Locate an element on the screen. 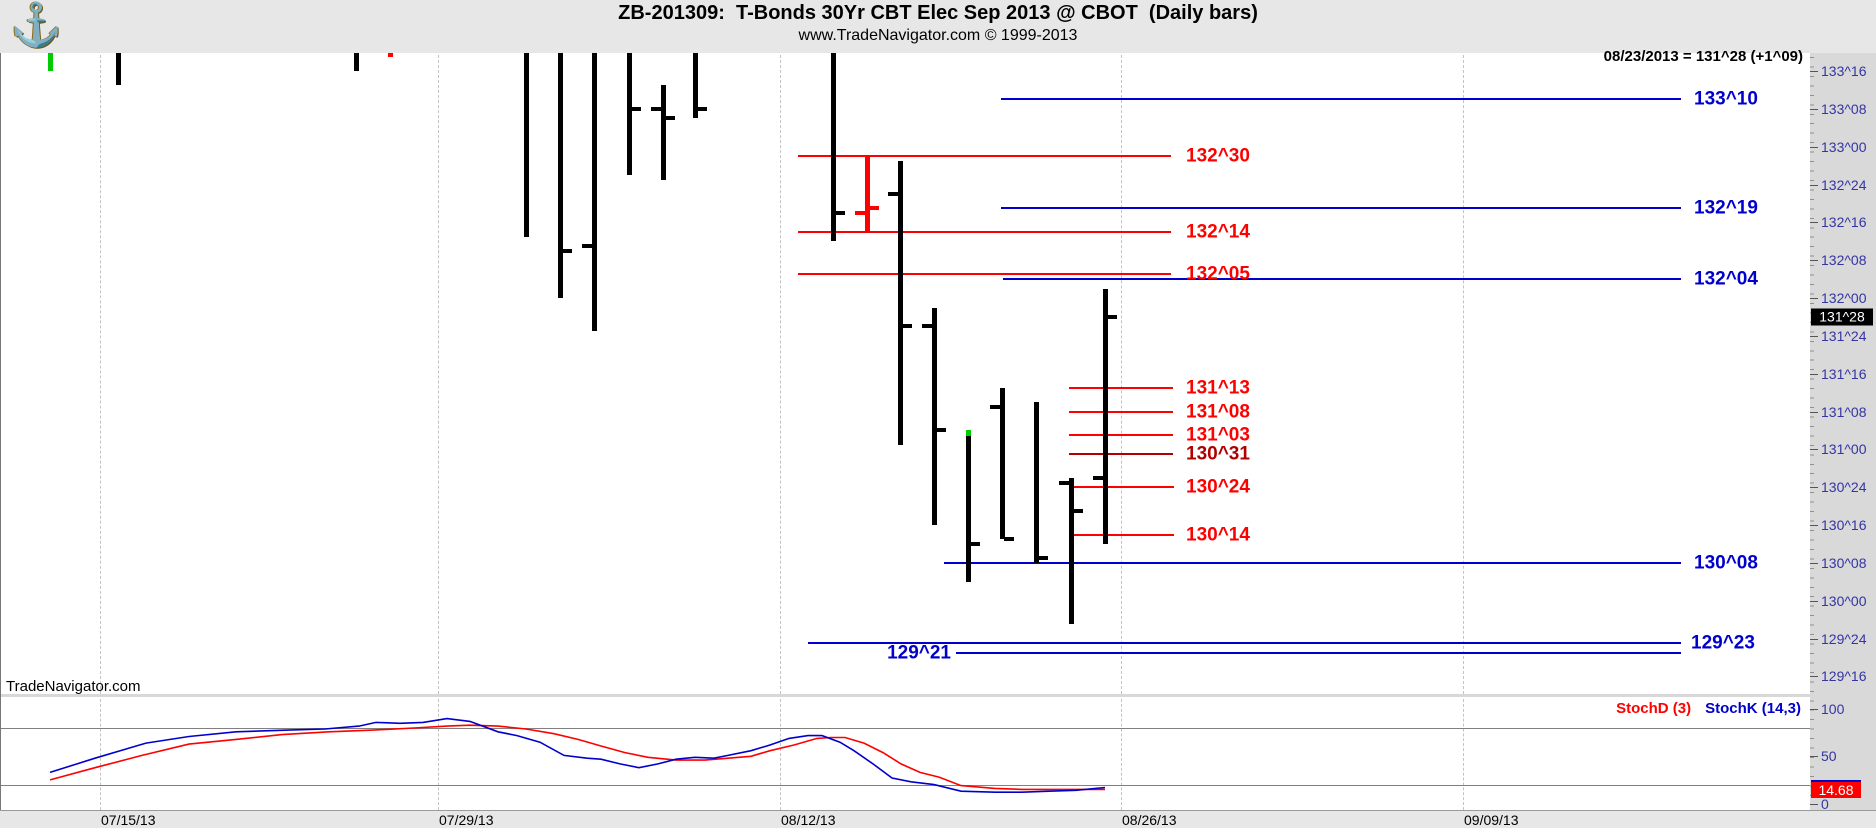  axis-tick-label: 50 is located at coordinates (1829, 756).